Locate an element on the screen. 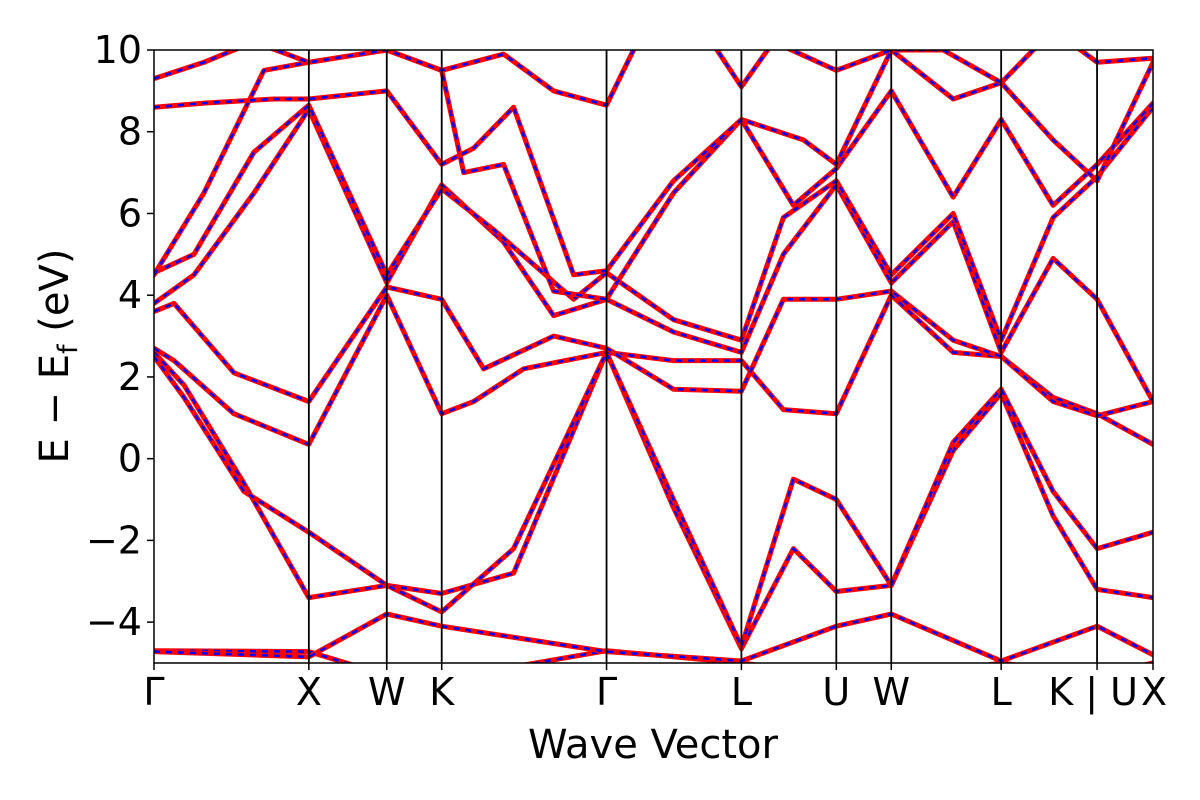  x-tick-label-3: W is located at coordinates (387, 692).